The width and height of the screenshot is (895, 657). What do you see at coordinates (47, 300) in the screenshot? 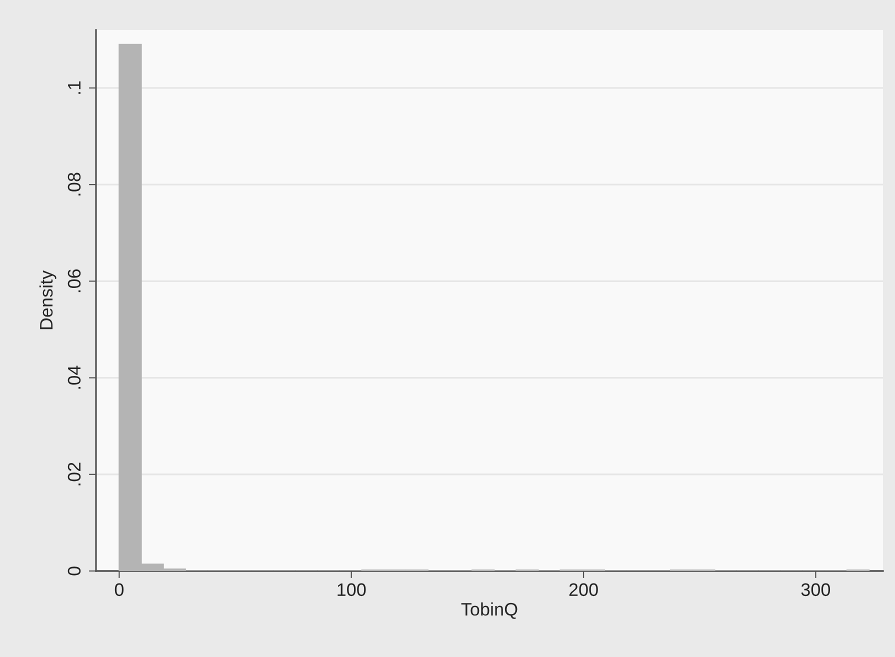
I see `y-axis-title: Density` at bounding box center [47, 300].